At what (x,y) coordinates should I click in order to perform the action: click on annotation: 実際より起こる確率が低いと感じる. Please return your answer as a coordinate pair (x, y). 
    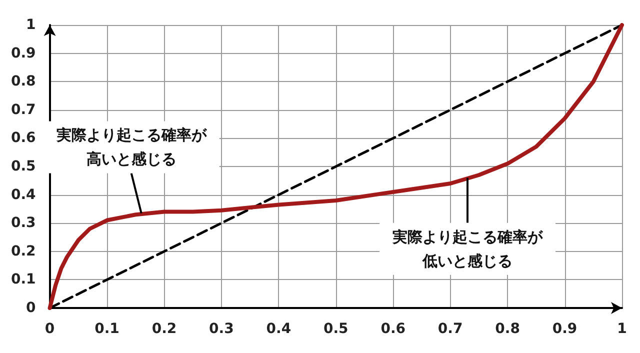
    Looking at the image, I should click on (468, 249).